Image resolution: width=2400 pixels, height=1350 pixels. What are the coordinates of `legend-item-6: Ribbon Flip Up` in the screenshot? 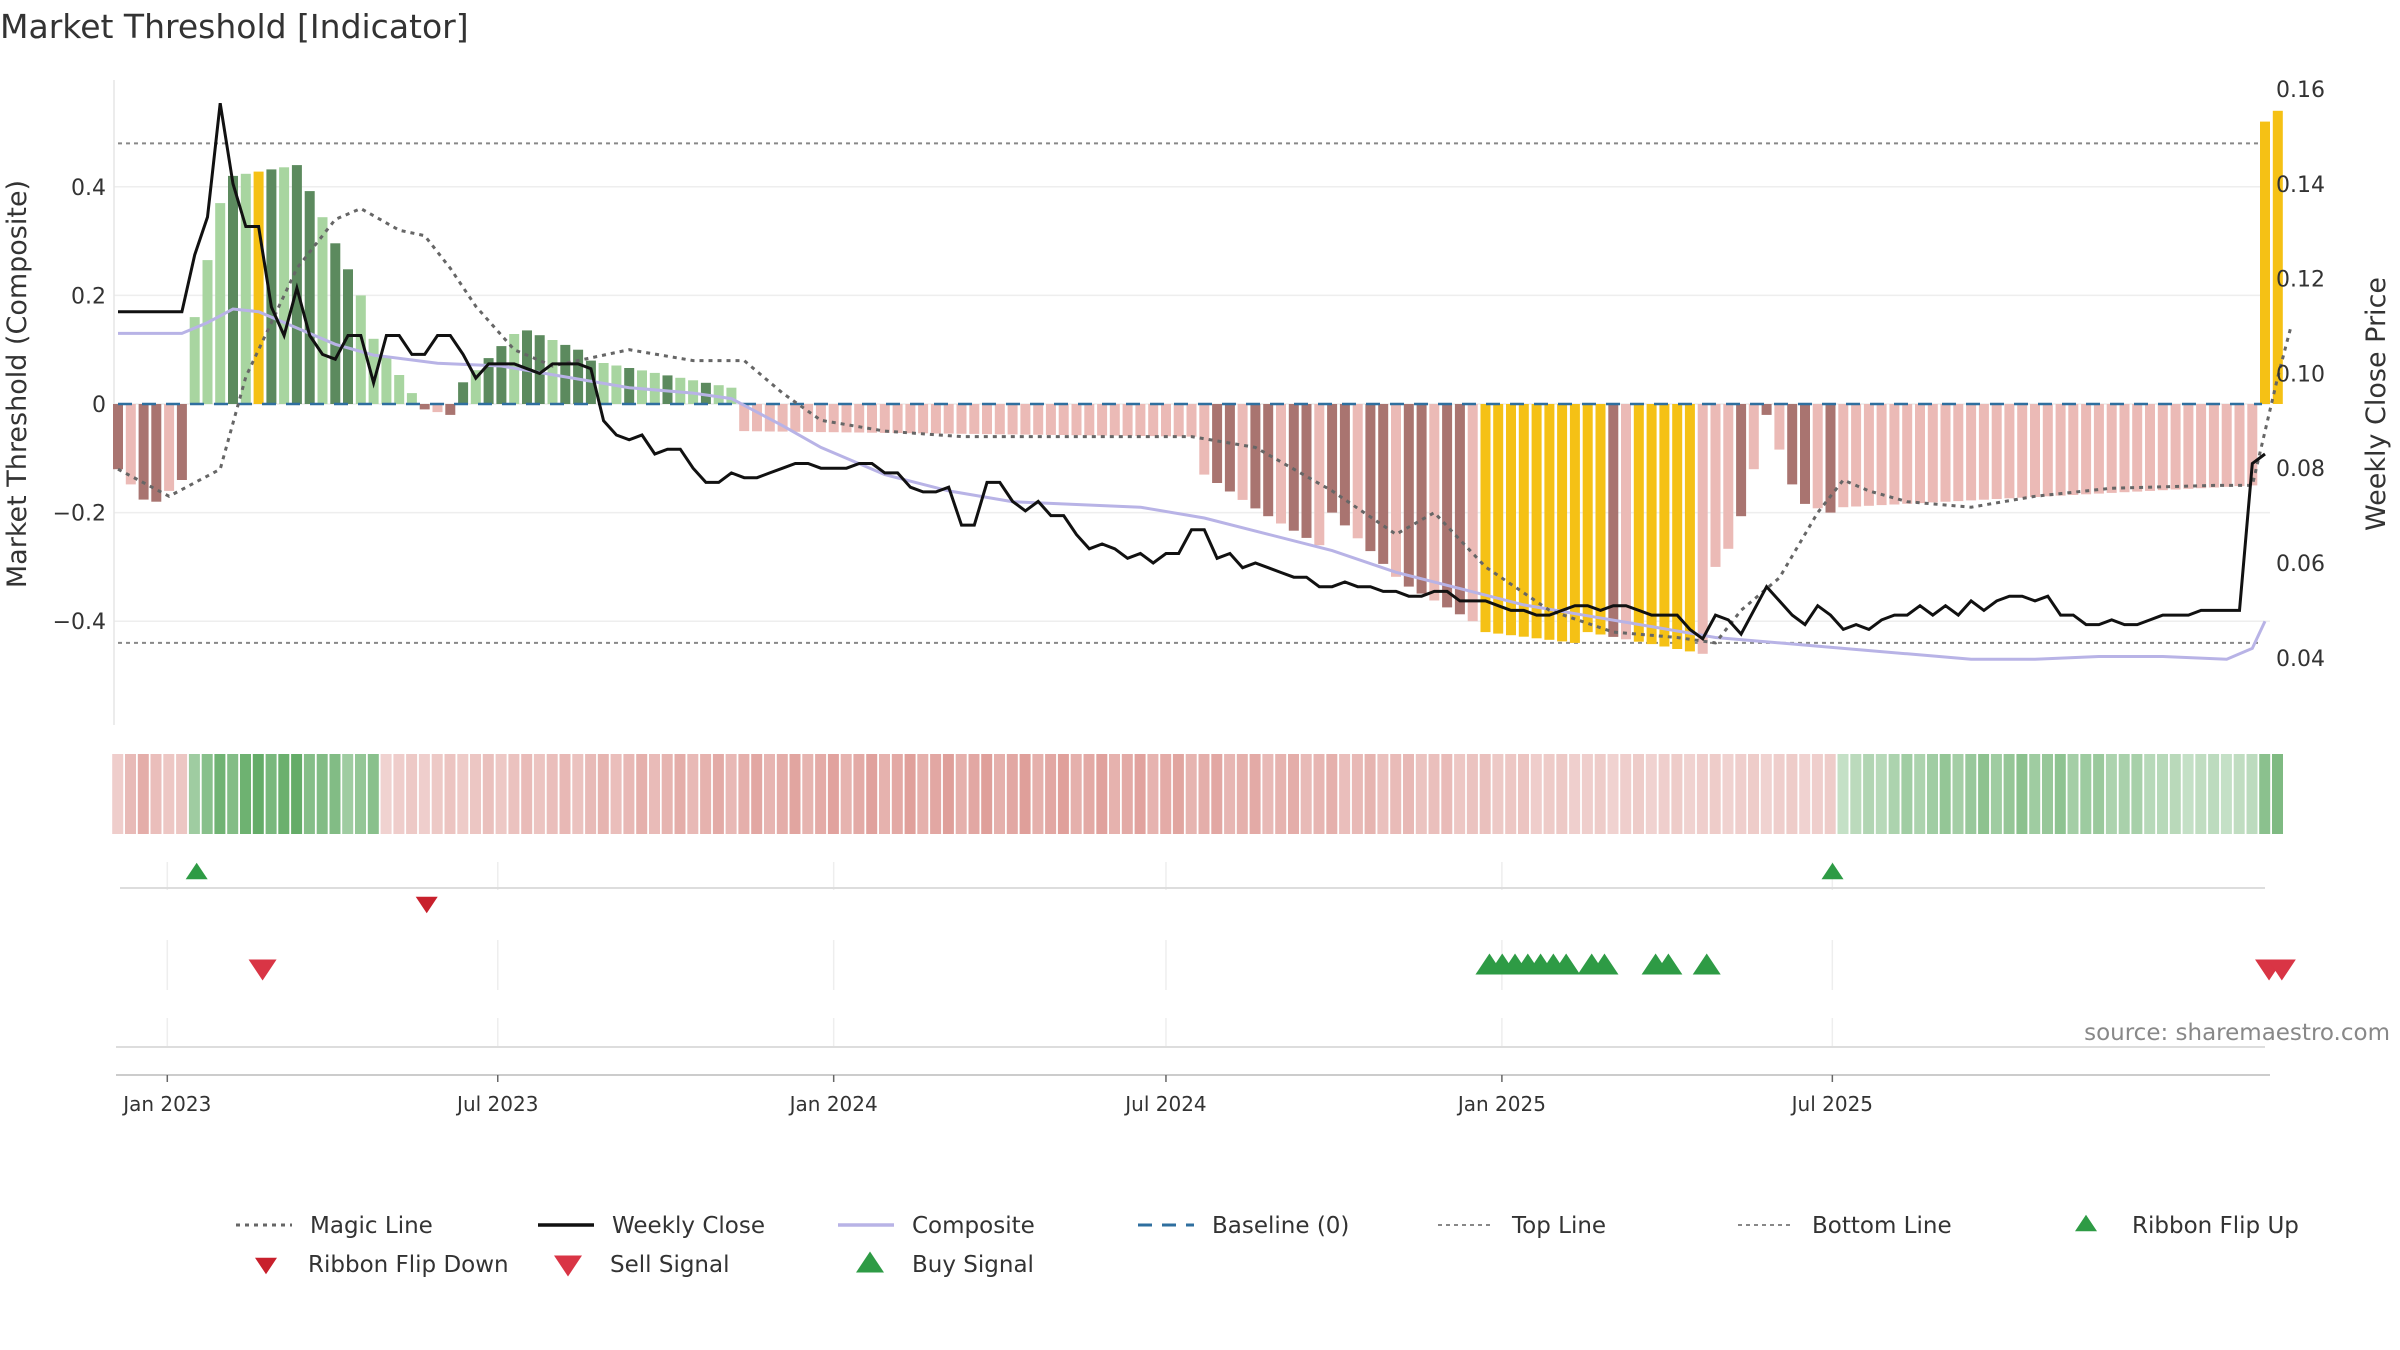 It's located at (2187, 1226).